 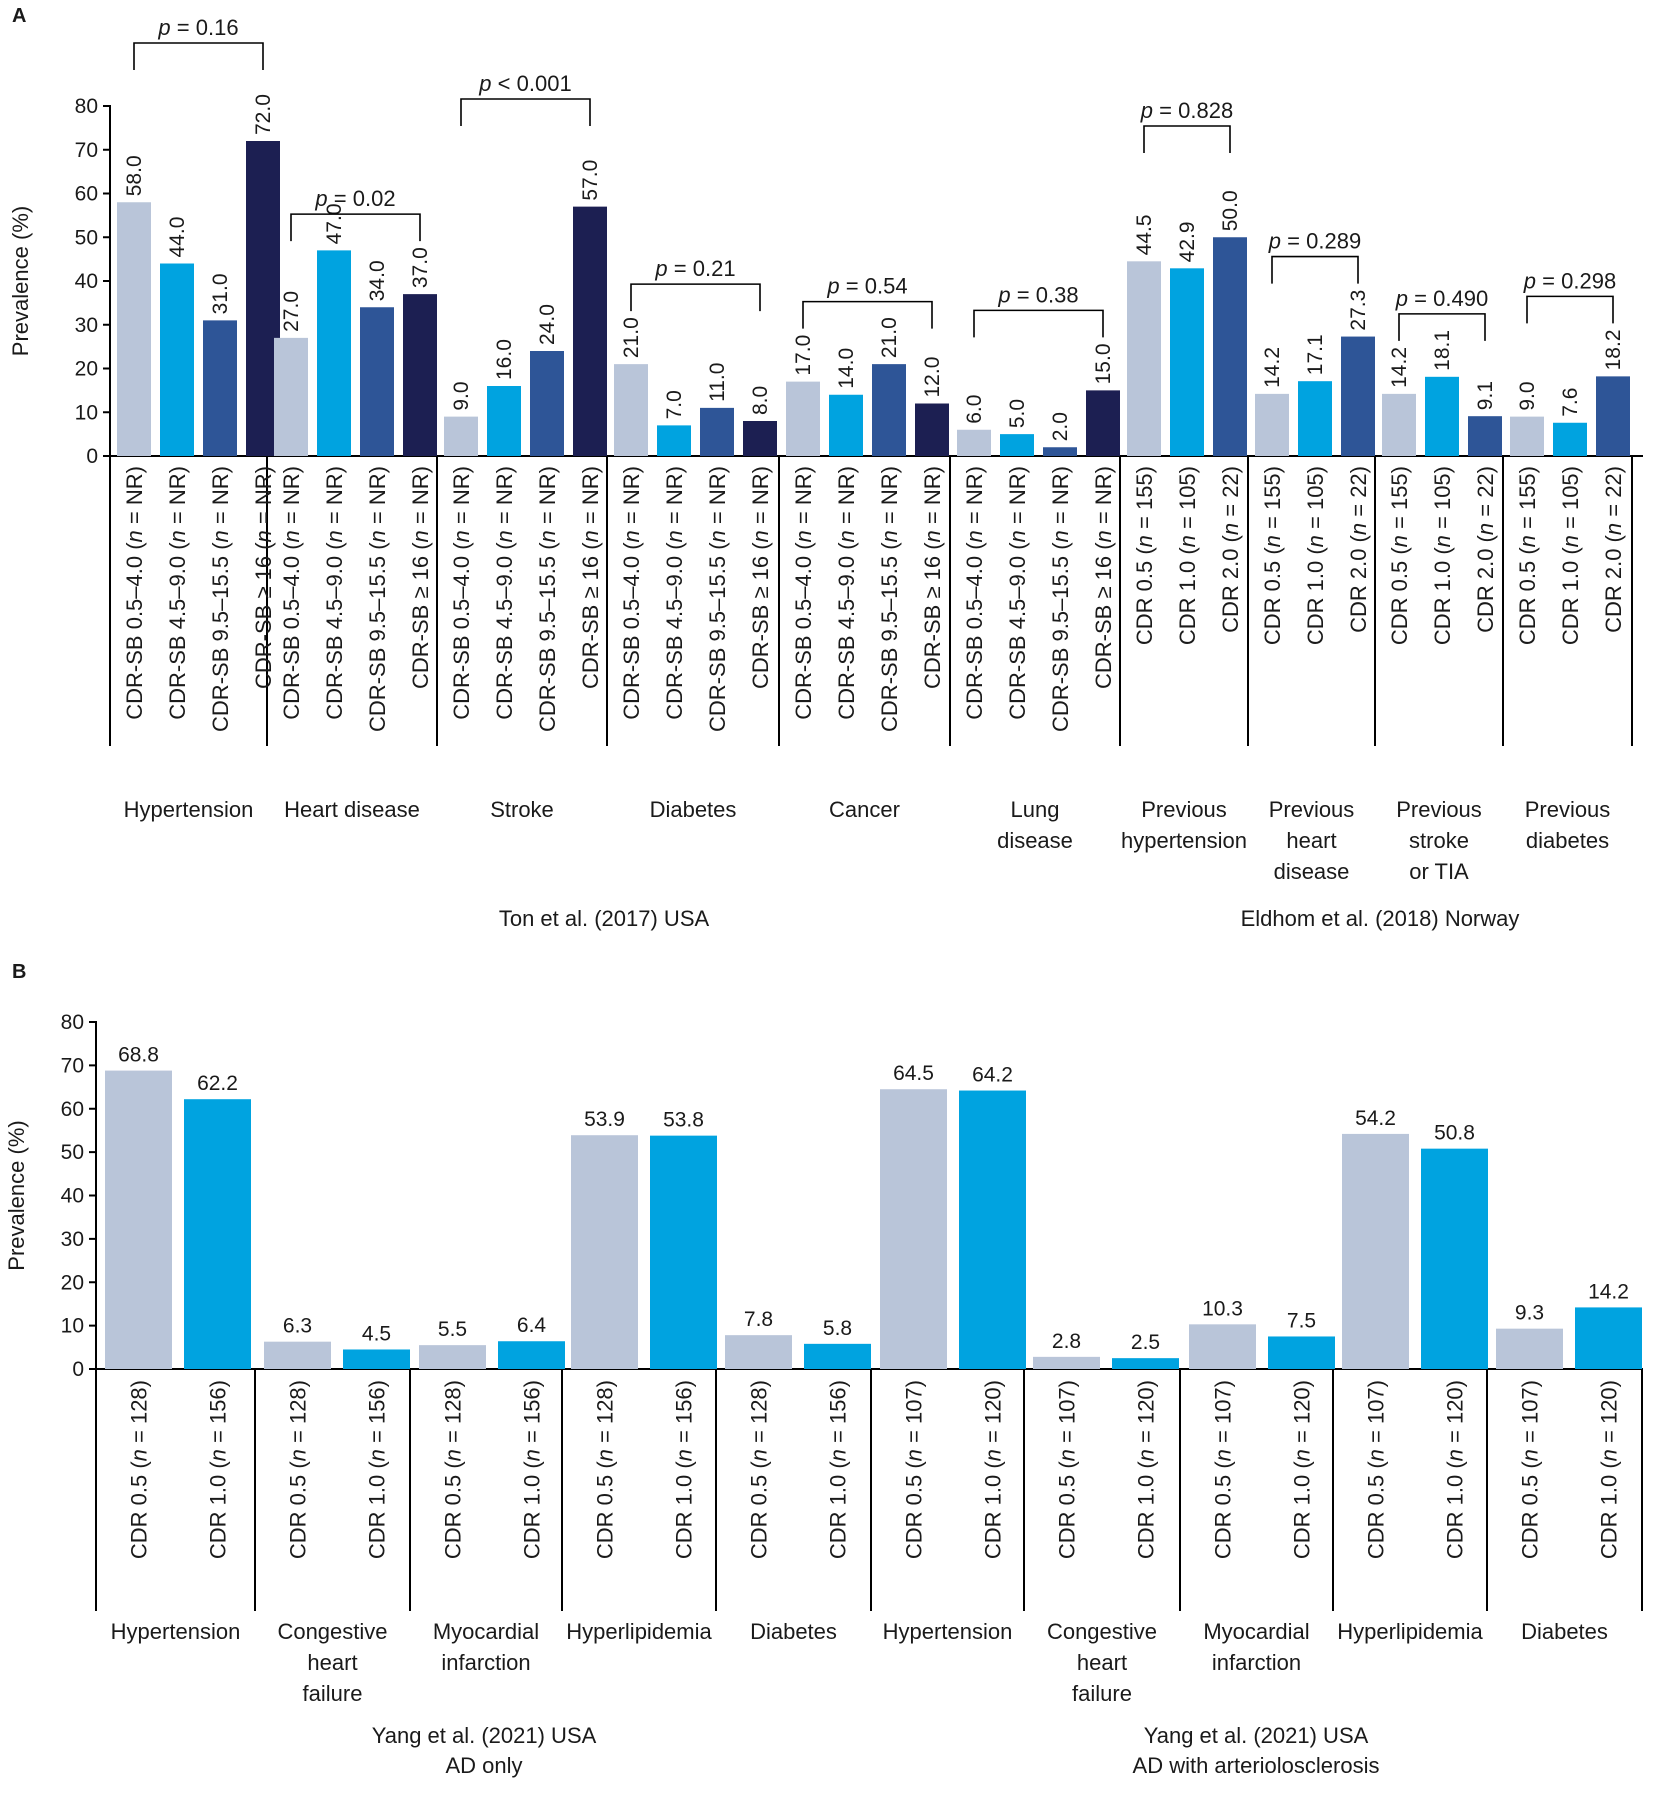 I want to click on panel-label-a: A, so click(x=19, y=16).